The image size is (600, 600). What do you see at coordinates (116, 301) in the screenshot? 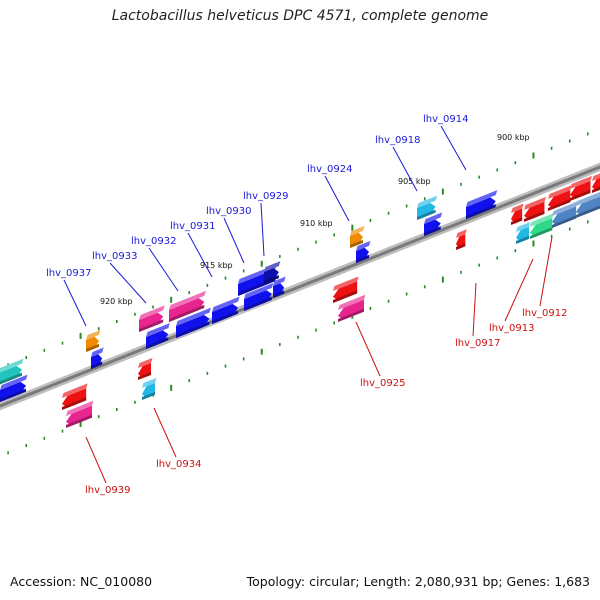
I see `tick-label: 920 kbp` at bounding box center [116, 301].